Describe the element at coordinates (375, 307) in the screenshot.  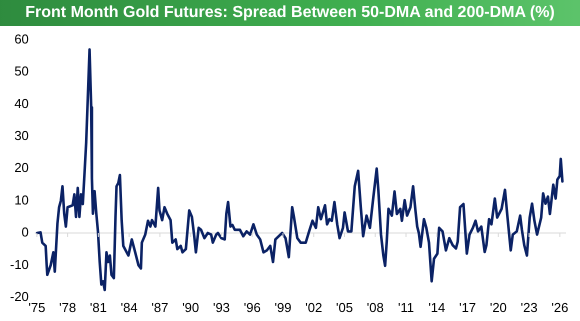
I see `x-tick-label: '08` at that location.